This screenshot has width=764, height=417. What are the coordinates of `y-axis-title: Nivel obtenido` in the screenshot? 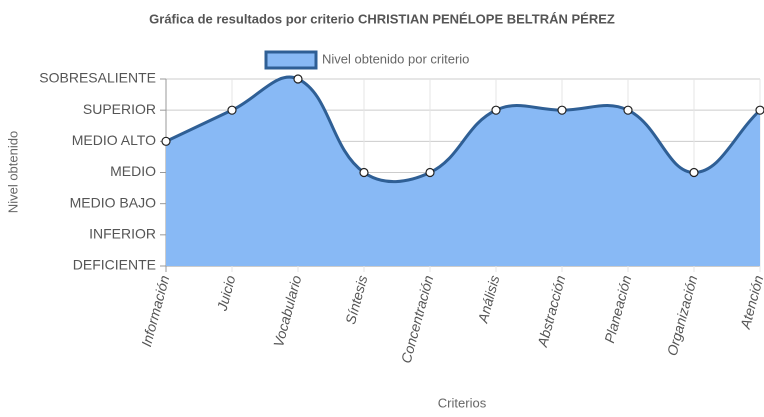 It's located at (12, 172).